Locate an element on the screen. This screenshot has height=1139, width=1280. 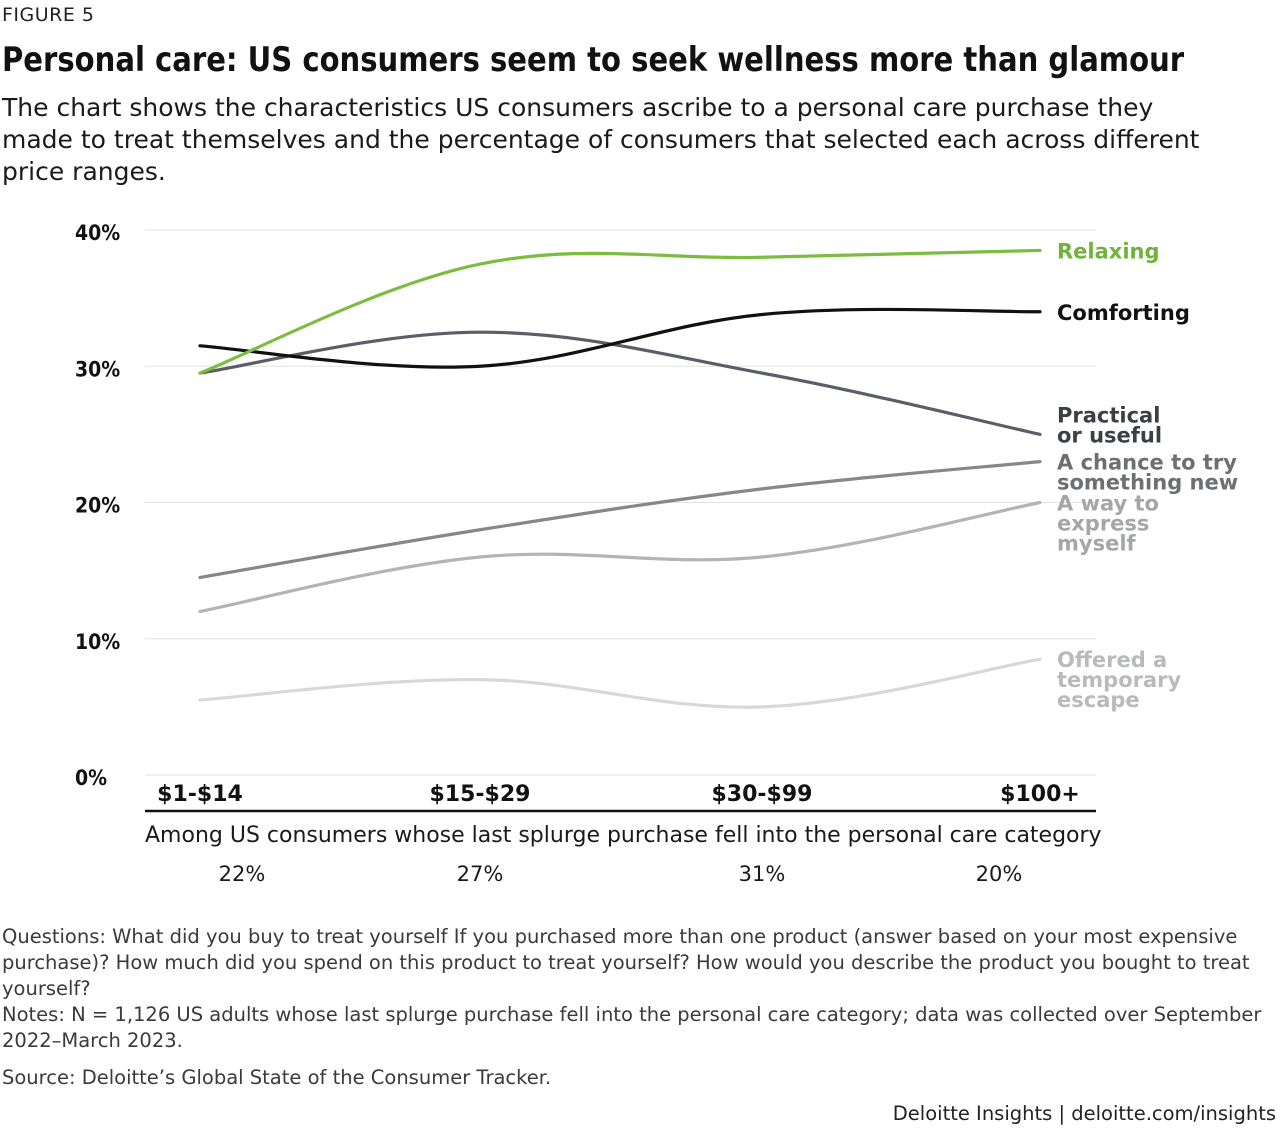
x-tick-label: $1-$14 is located at coordinates (200, 794).